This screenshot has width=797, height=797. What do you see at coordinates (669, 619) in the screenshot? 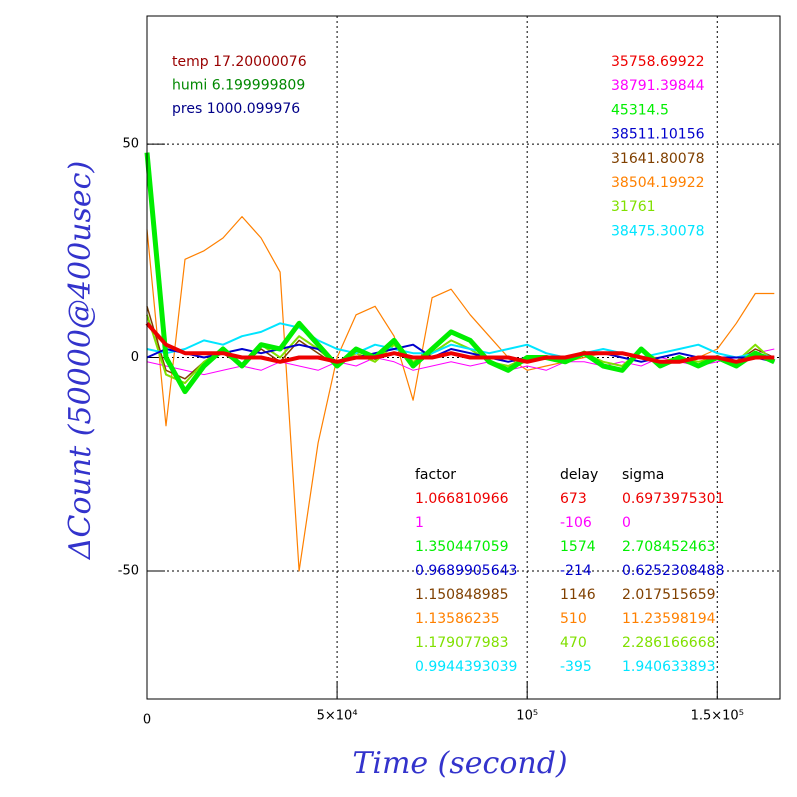
I see `table-cell: 11.23598194` at bounding box center [669, 619].